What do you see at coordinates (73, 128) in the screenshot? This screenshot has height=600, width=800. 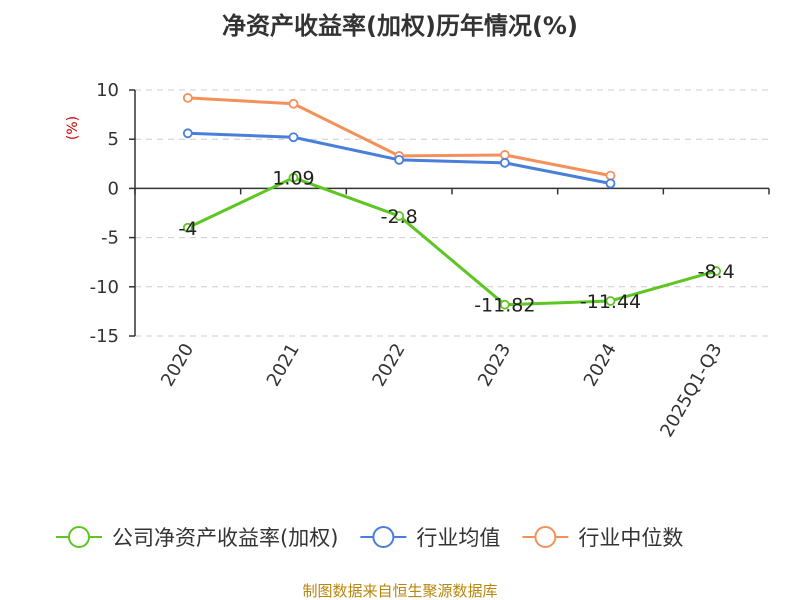 I see `y-axis-unit-label: (%)` at bounding box center [73, 128].